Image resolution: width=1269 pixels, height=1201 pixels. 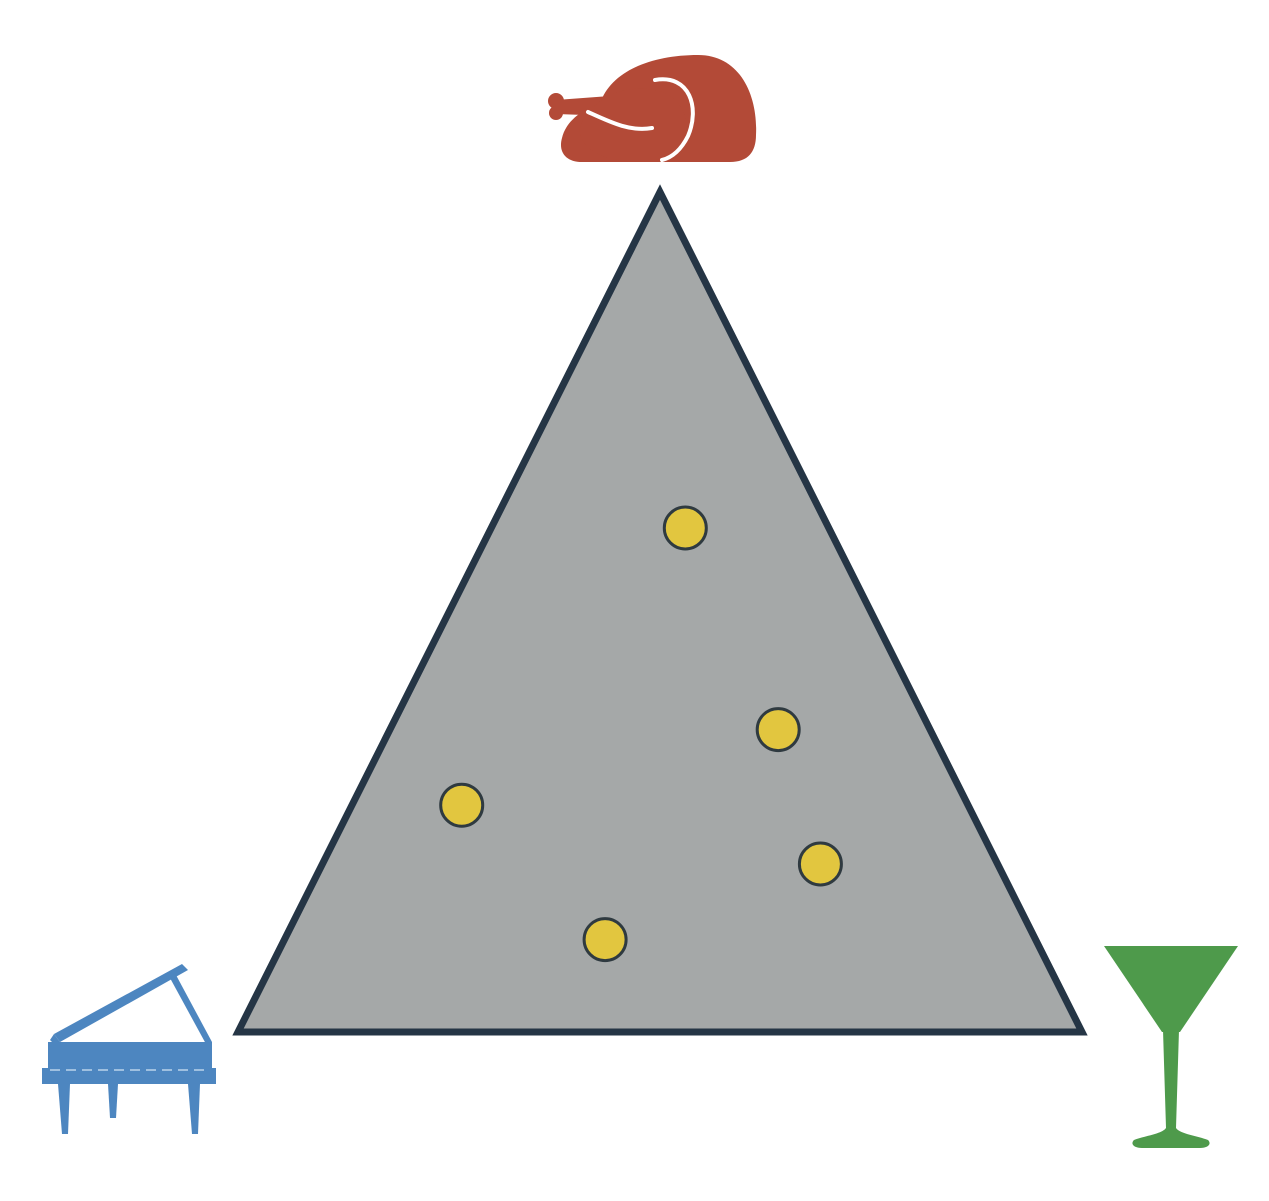 What do you see at coordinates (1171, 1047) in the screenshot?
I see `martini-glass-icon` at bounding box center [1171, 1047].